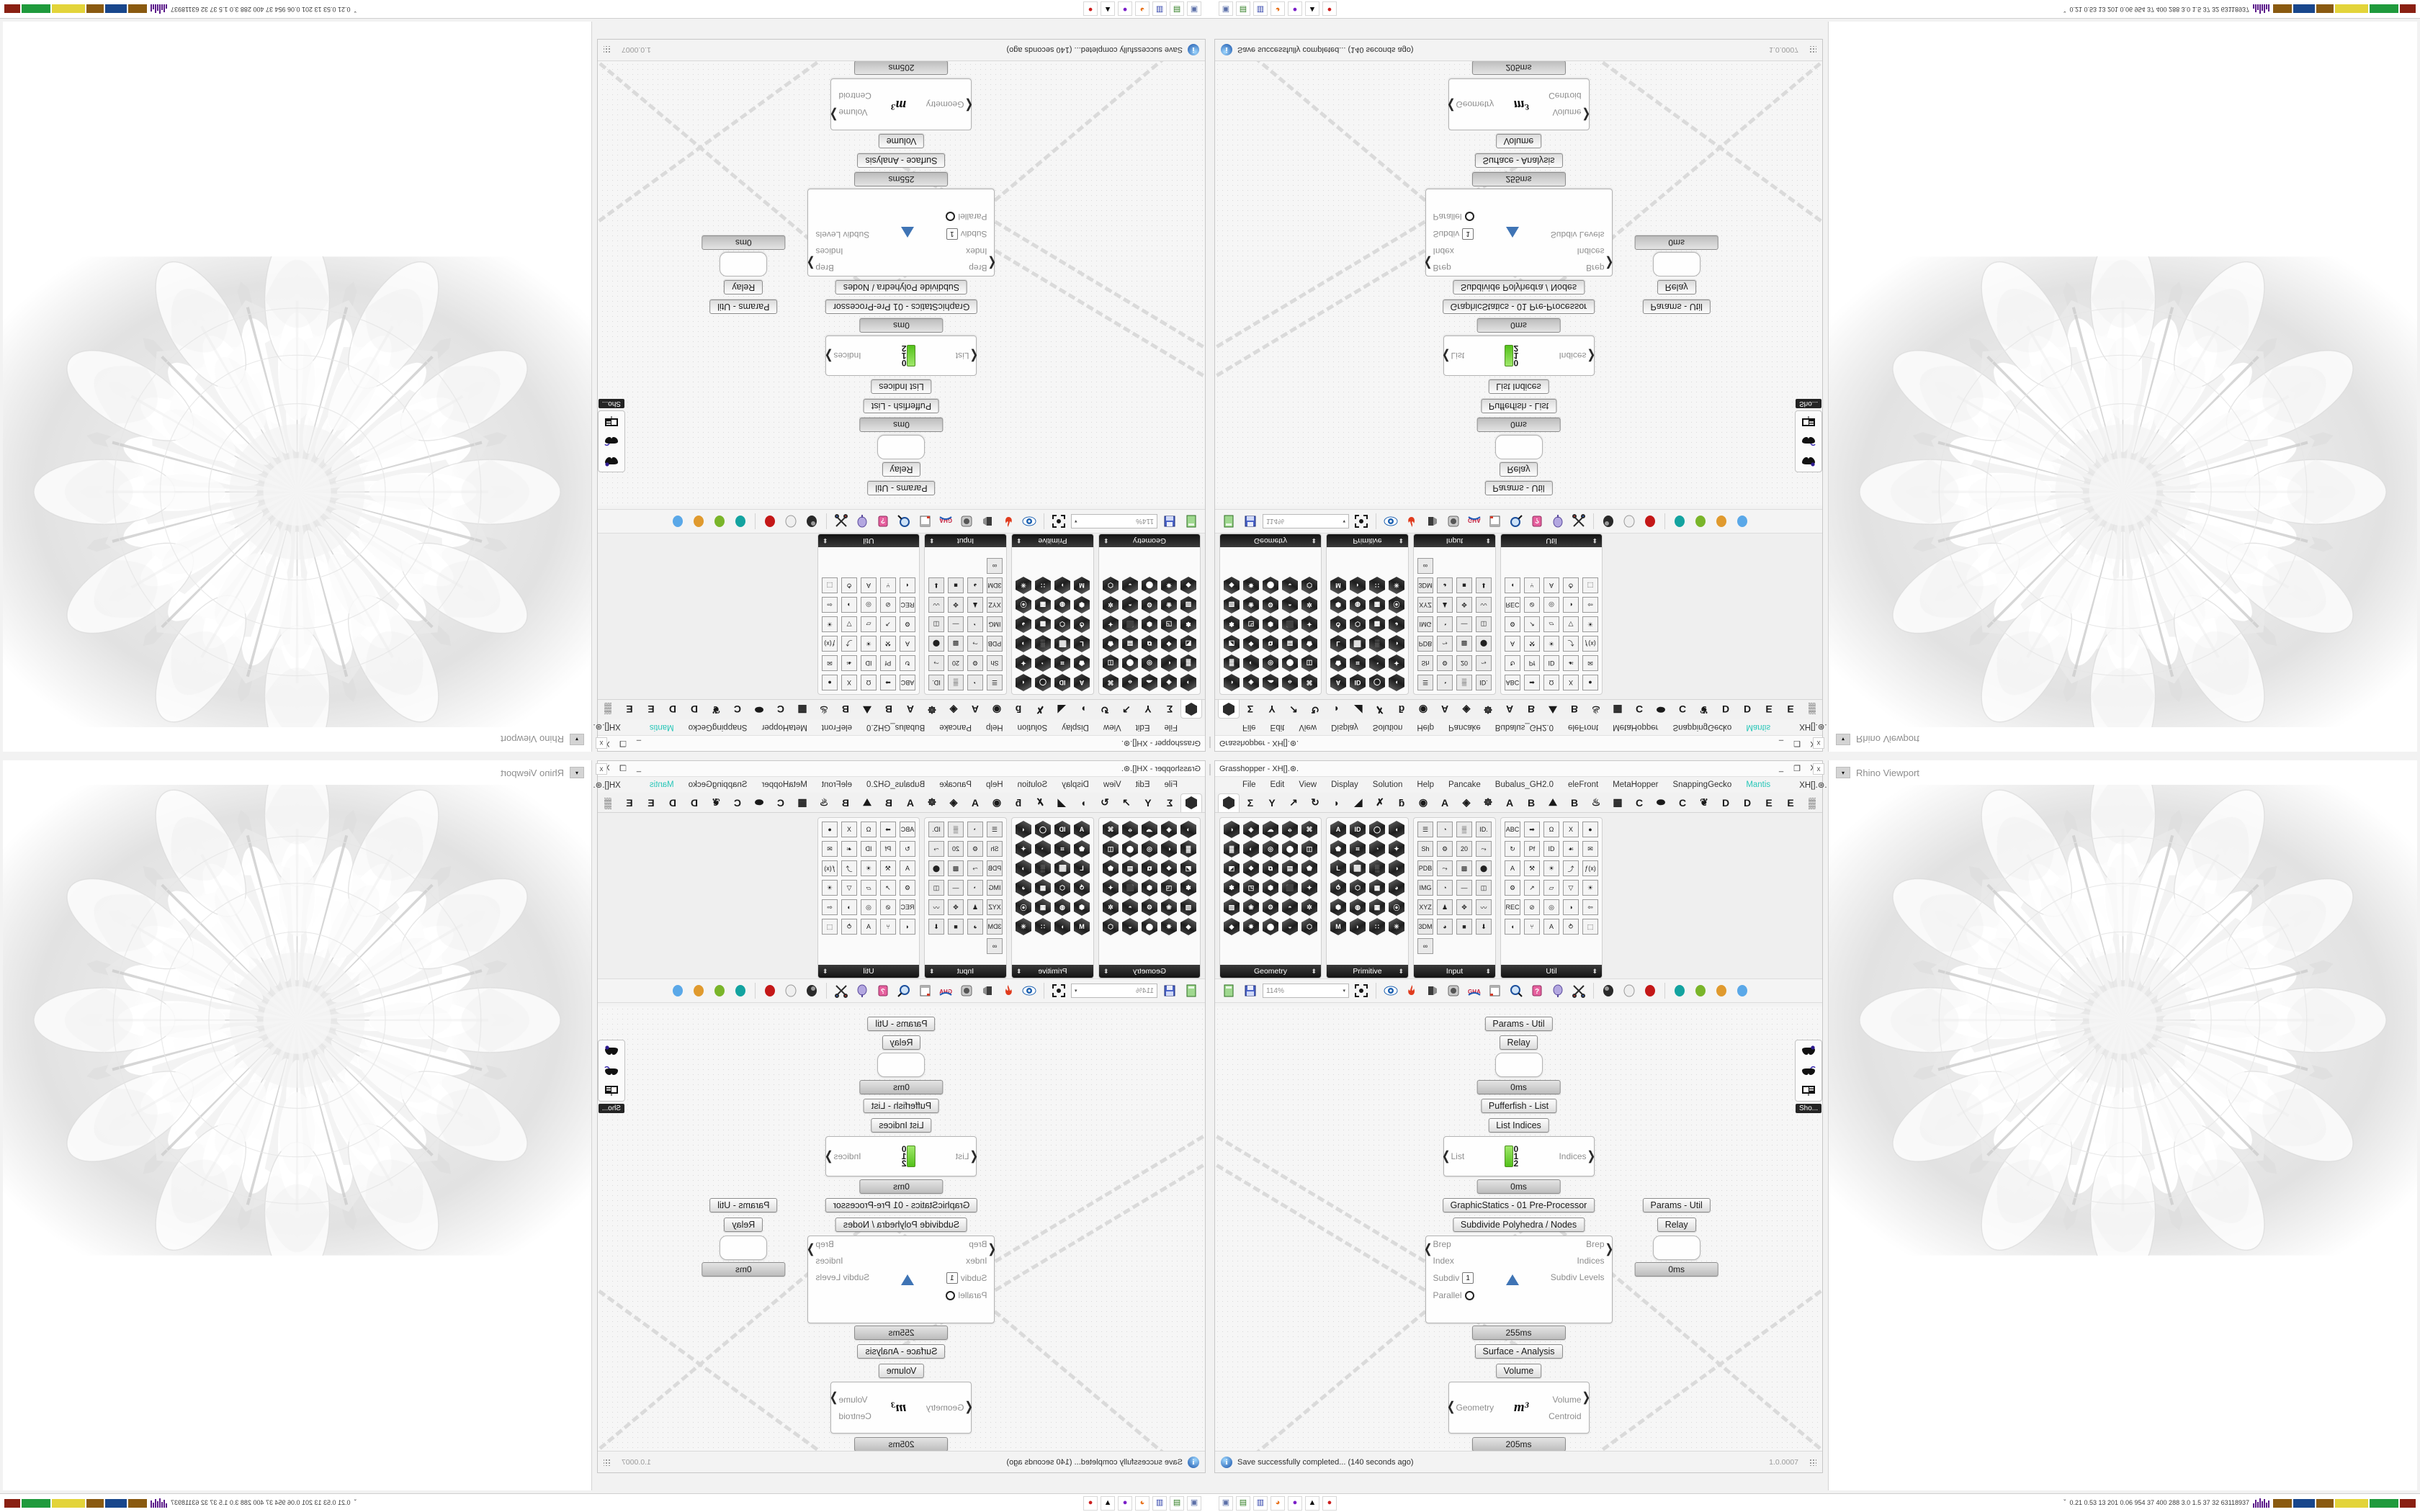  What do you see at coordinates (972, 217) in the screenshot?
I see `input-port-parallel: Parallel` at bounding box center [972, 217].